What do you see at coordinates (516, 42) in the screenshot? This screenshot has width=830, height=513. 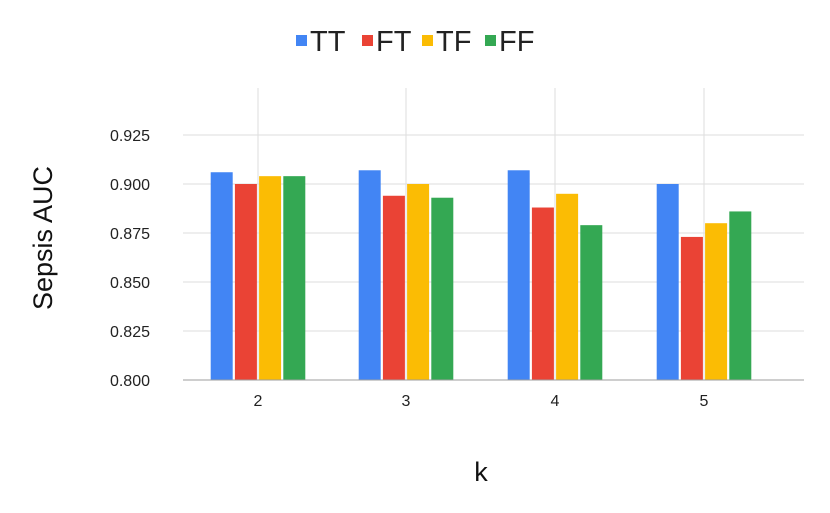 I see `legend-label-ff: FF` at bounding box center [516, 42].